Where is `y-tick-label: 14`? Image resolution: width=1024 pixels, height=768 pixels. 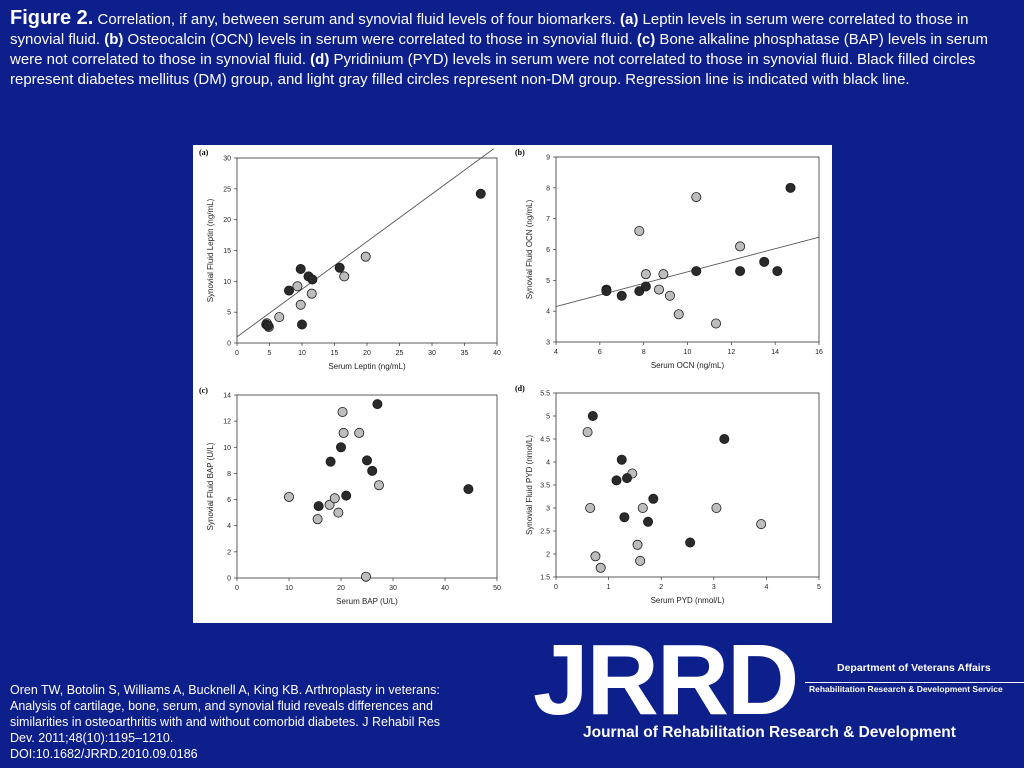
y-tick-label: 14 is located at coordinates (227, 396).